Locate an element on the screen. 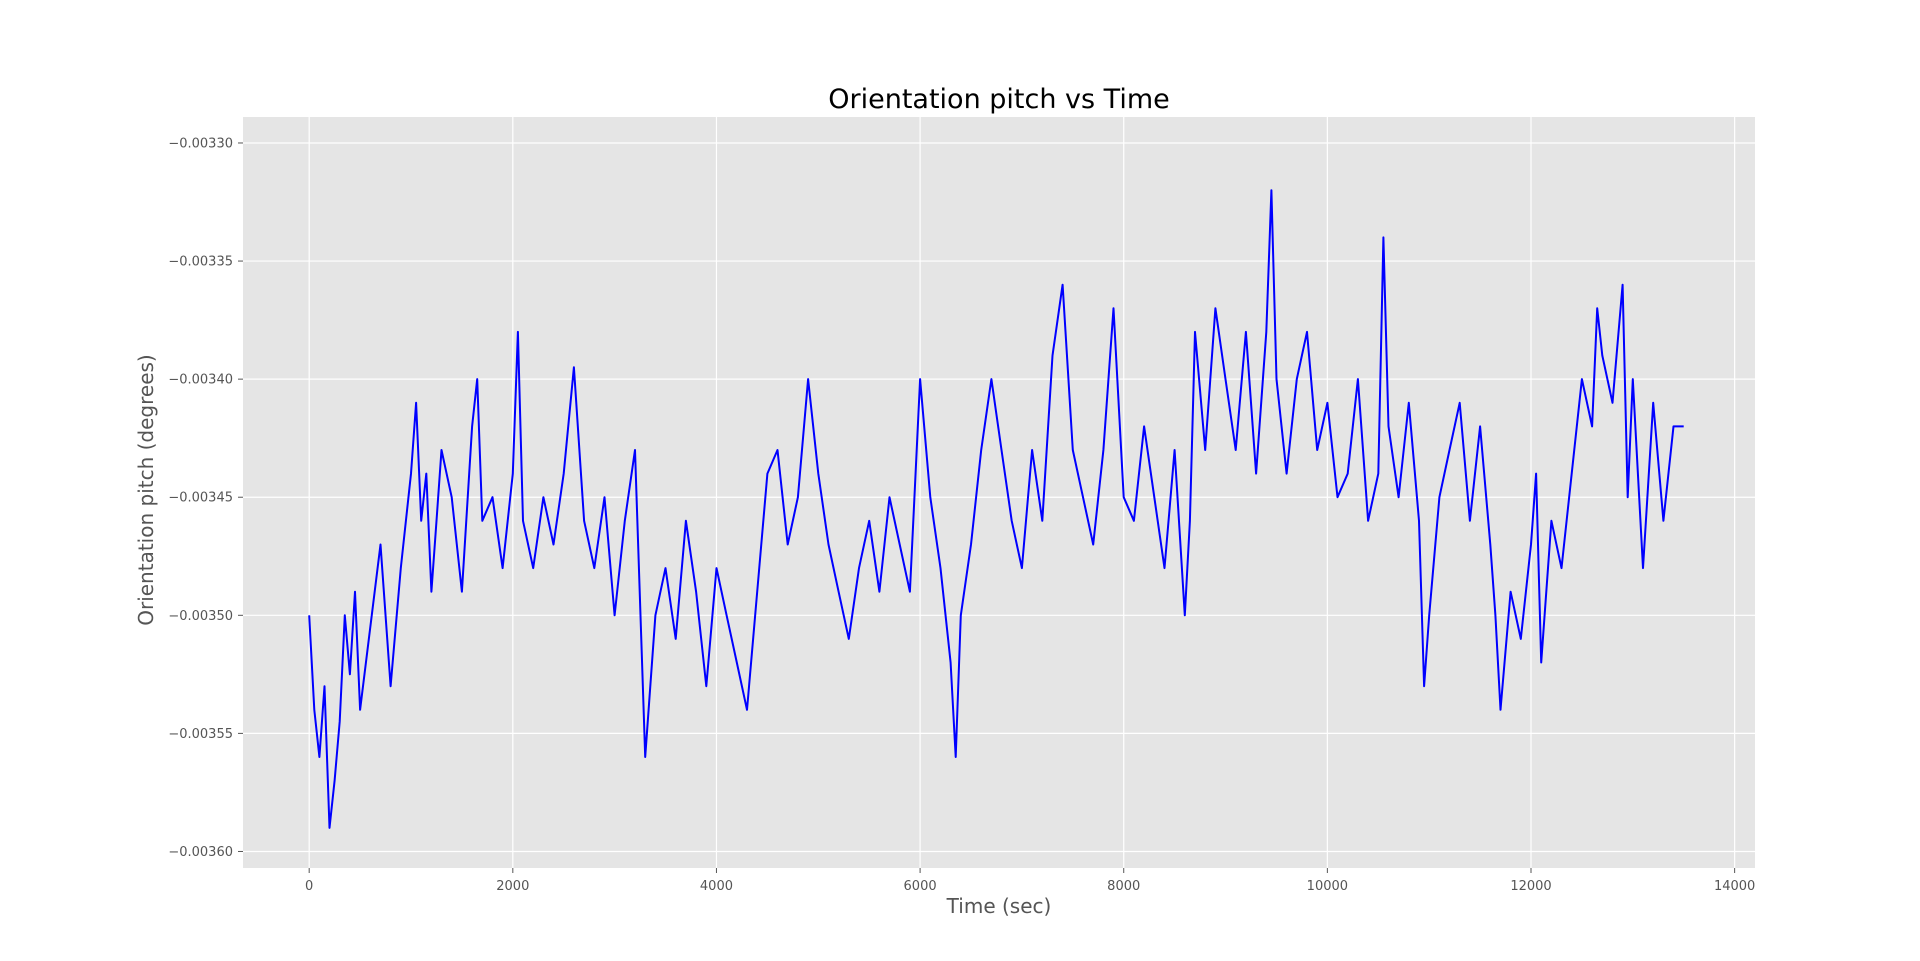  y-axis-label: Orientation pitch (degrees) is located at coordinates (146, 490).